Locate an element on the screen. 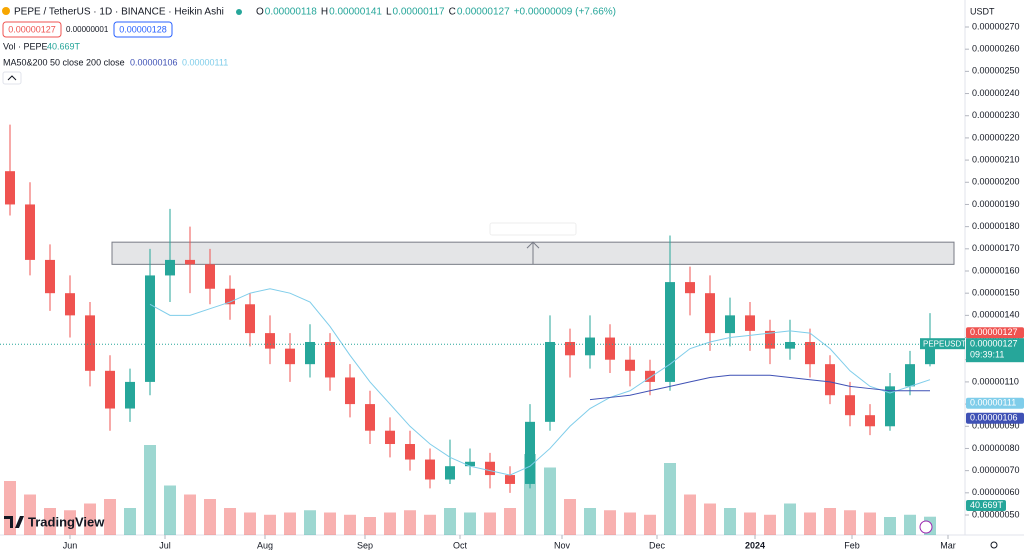 This screenshot has height=555, width=1024. ohlc-value: +0.00000009 (+7.66%) is located at coordinates (565, 12).